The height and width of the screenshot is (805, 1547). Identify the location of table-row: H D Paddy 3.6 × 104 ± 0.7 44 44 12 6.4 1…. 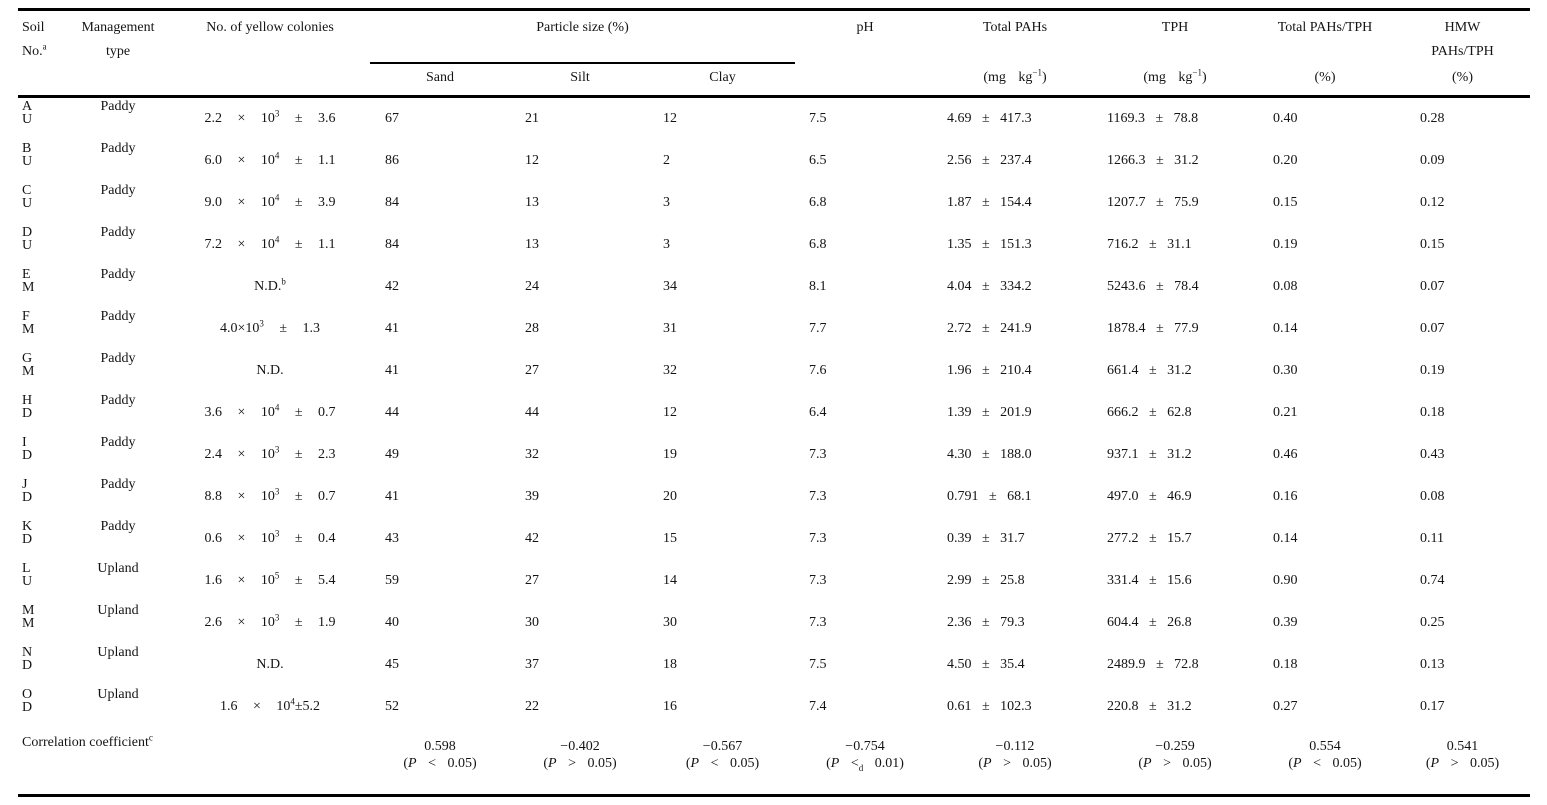
(774, 413).